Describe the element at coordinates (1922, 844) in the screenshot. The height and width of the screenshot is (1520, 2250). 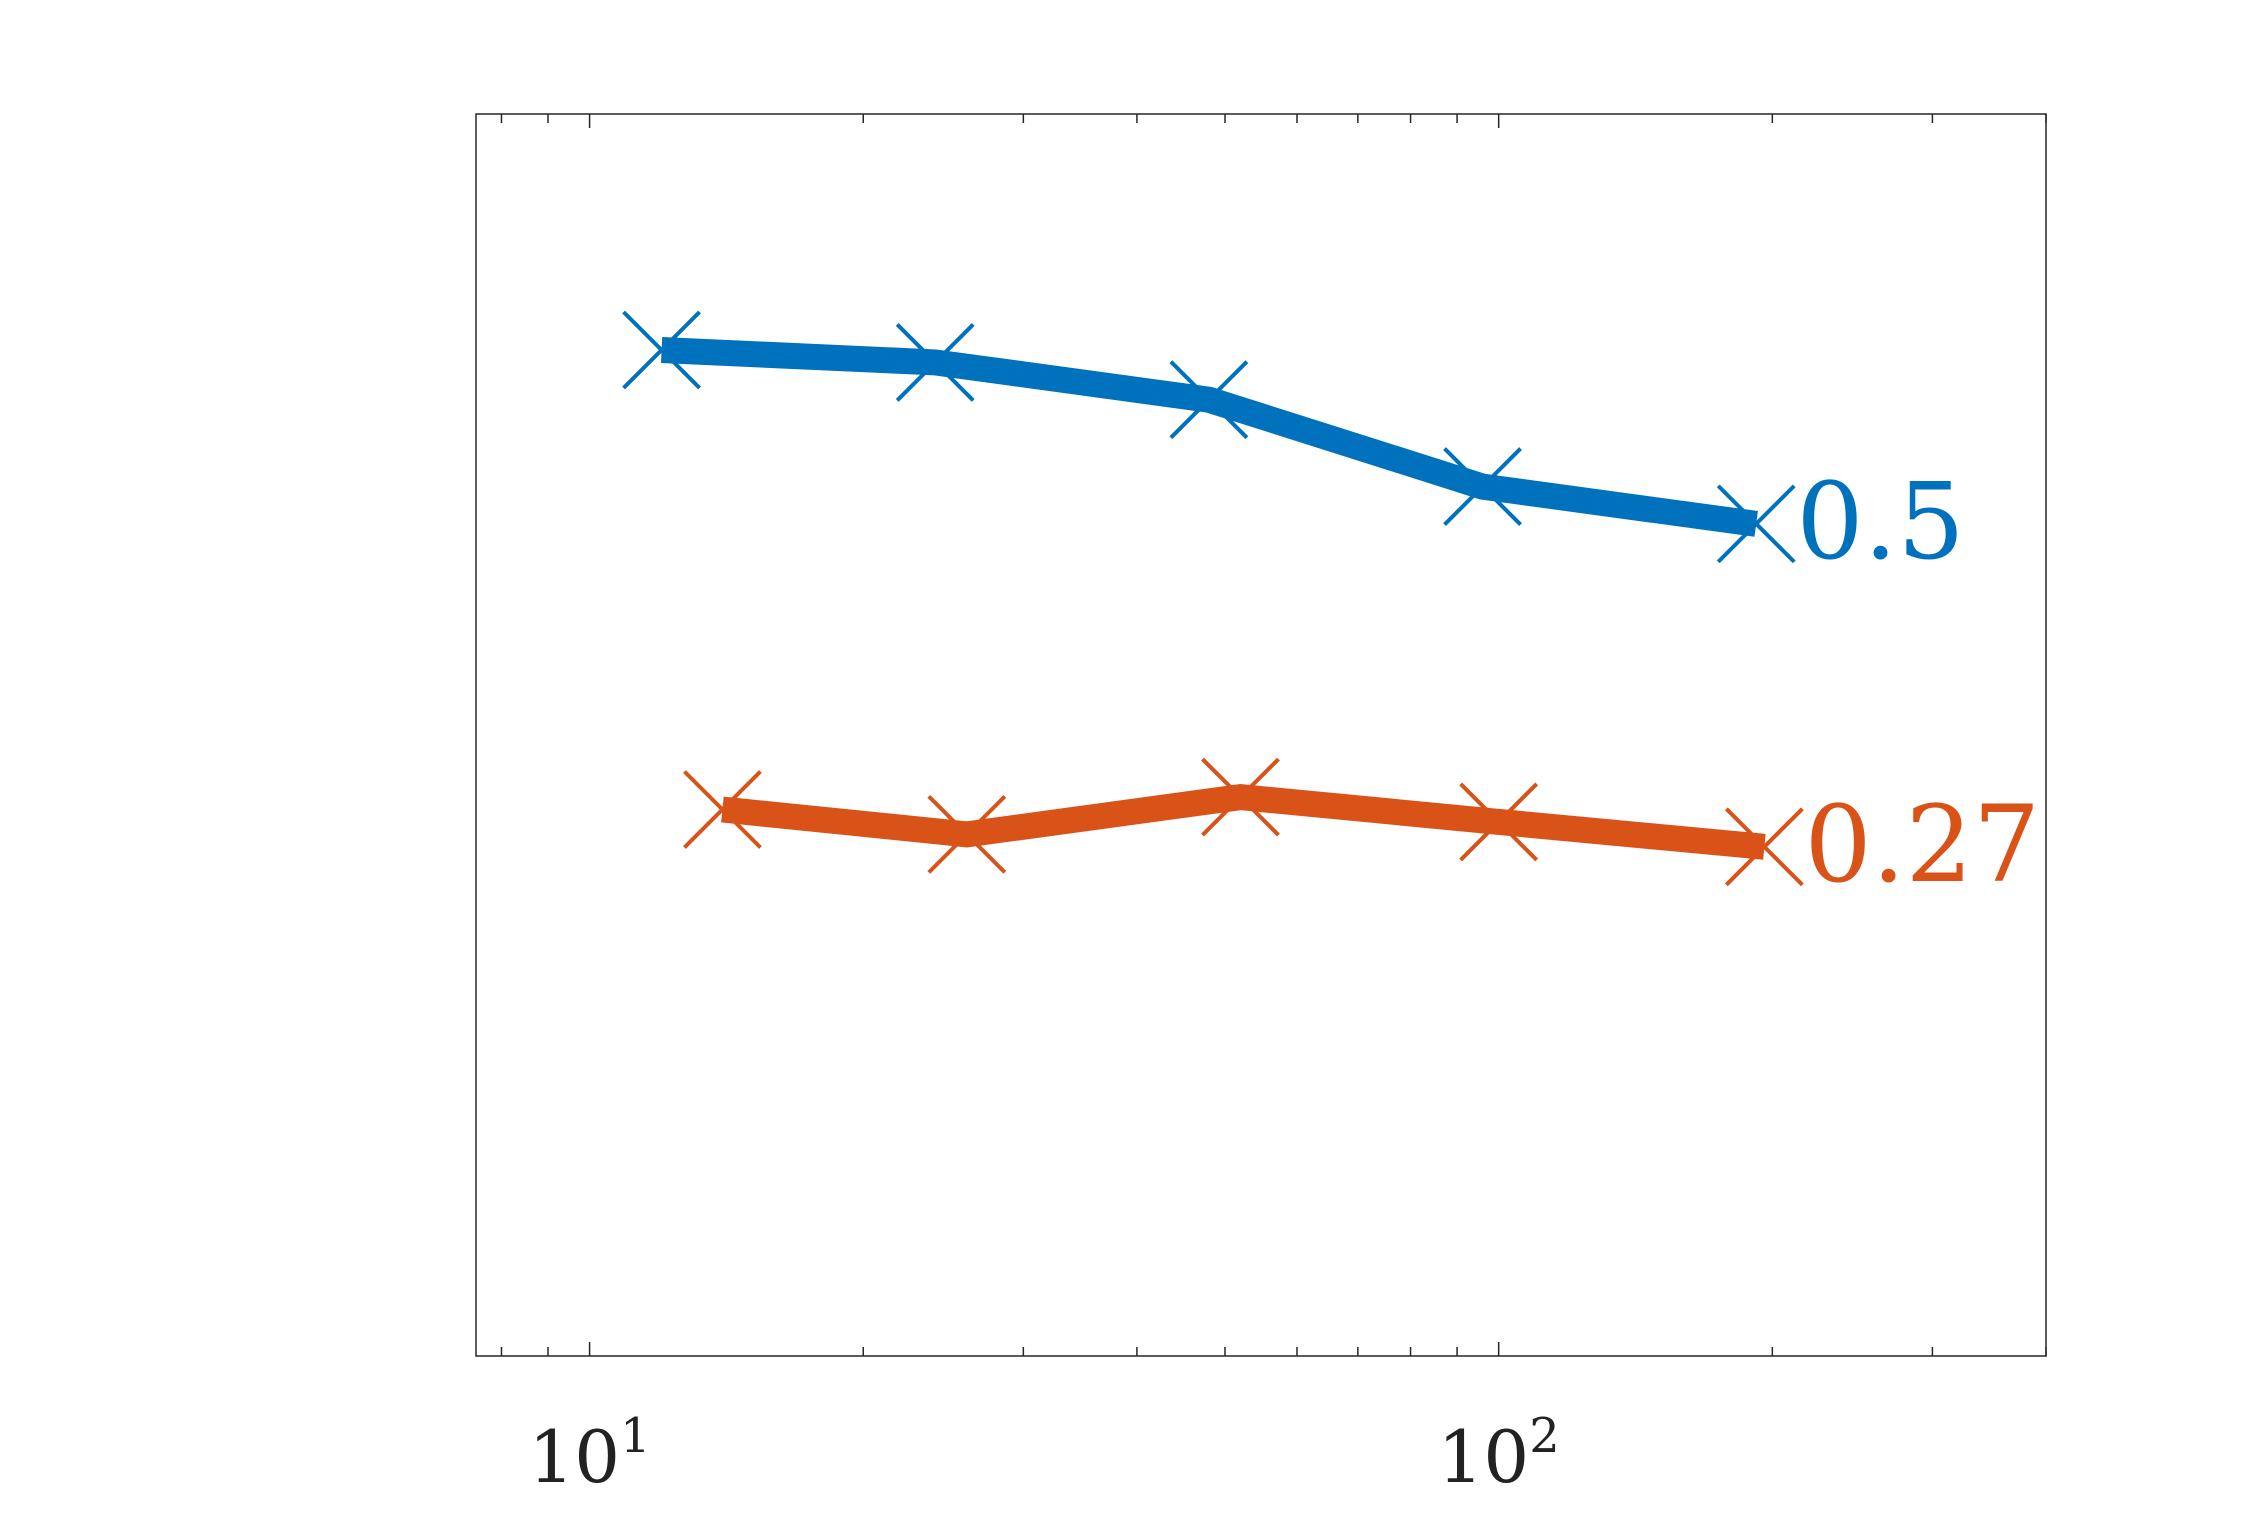
I see `series-2-end-label: 0.27` at that location.